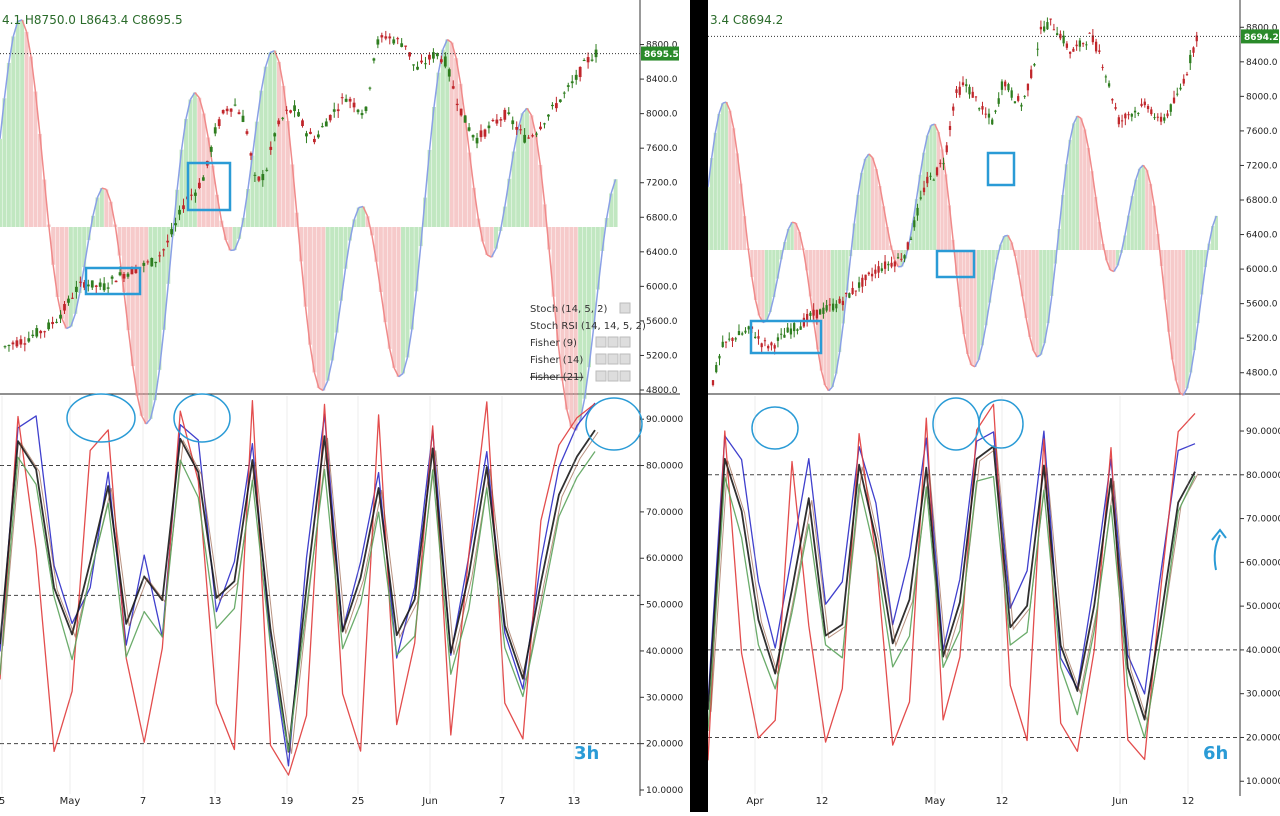 This screenshot has width=1280, height=816. I want to click on date-tick-label: Jun, so click(429, 801).